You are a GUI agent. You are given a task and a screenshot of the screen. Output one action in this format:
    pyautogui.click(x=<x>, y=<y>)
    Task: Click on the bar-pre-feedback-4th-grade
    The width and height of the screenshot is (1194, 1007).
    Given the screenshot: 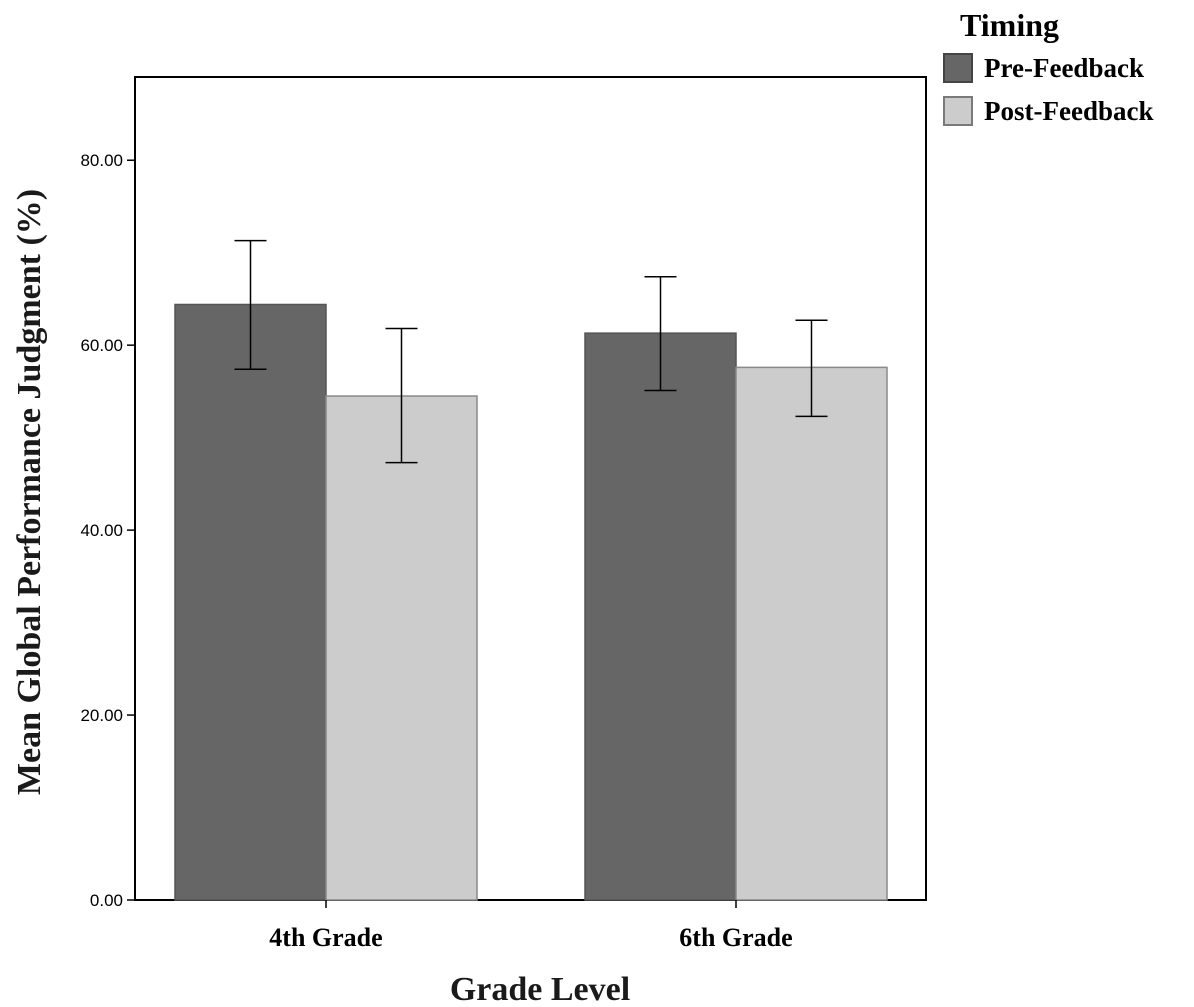 What is the action you would take?
    pyautogui.click(x=250, y=602)
    